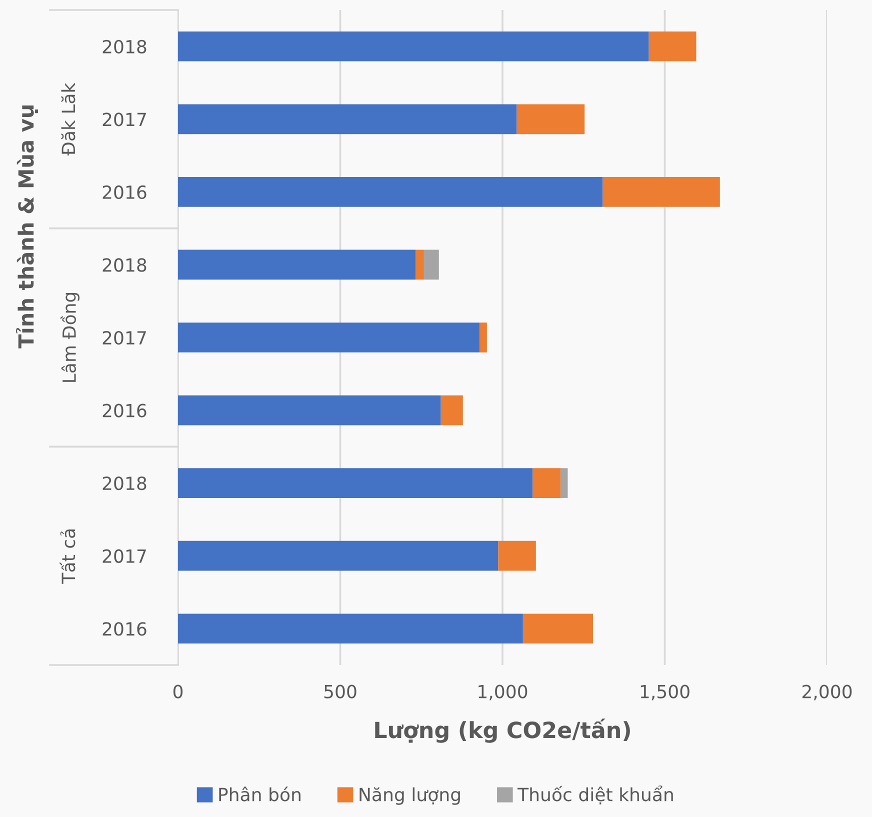 The image size is (872, 817). I want to click on x-tick-label: 1,500, so click(665, 692).